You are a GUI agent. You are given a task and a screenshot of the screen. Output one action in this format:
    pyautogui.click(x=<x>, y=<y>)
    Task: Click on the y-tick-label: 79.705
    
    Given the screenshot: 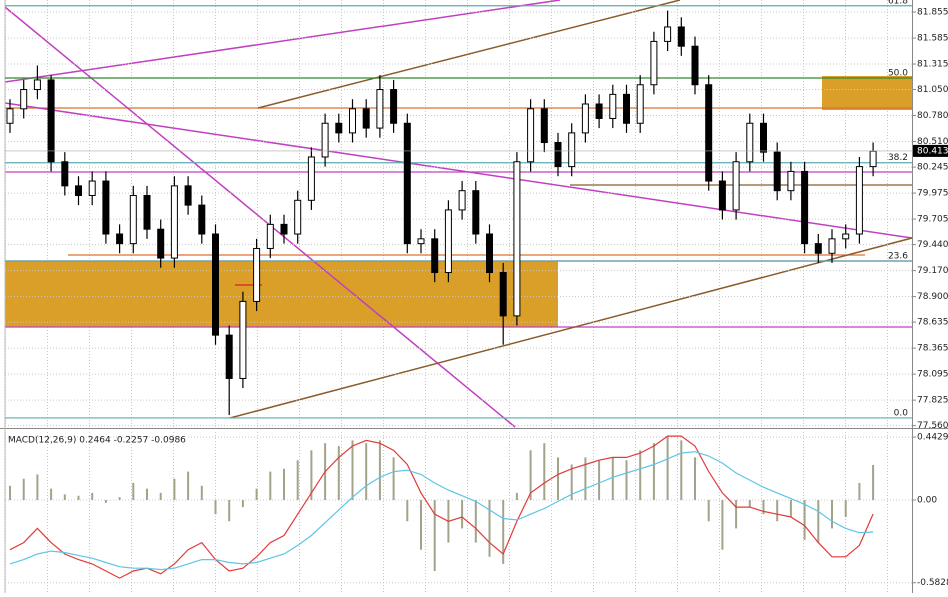 What is the action you would take?
    pyautogui.click(x=932, y=220)
    